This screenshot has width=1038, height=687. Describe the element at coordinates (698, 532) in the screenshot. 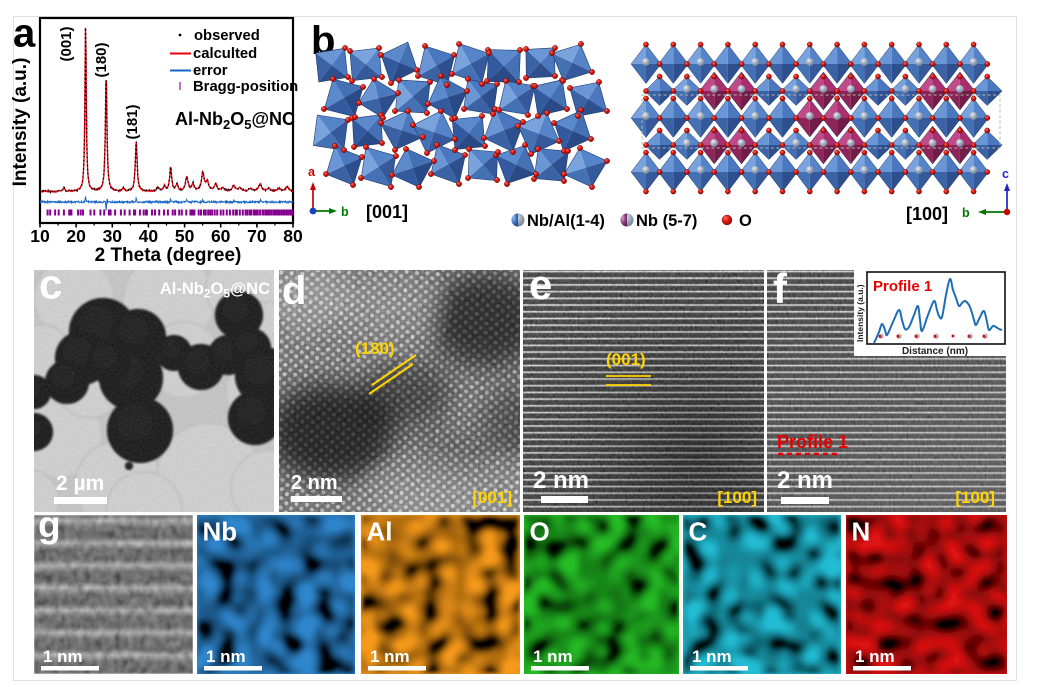

I see `svg-text: C` at that location.